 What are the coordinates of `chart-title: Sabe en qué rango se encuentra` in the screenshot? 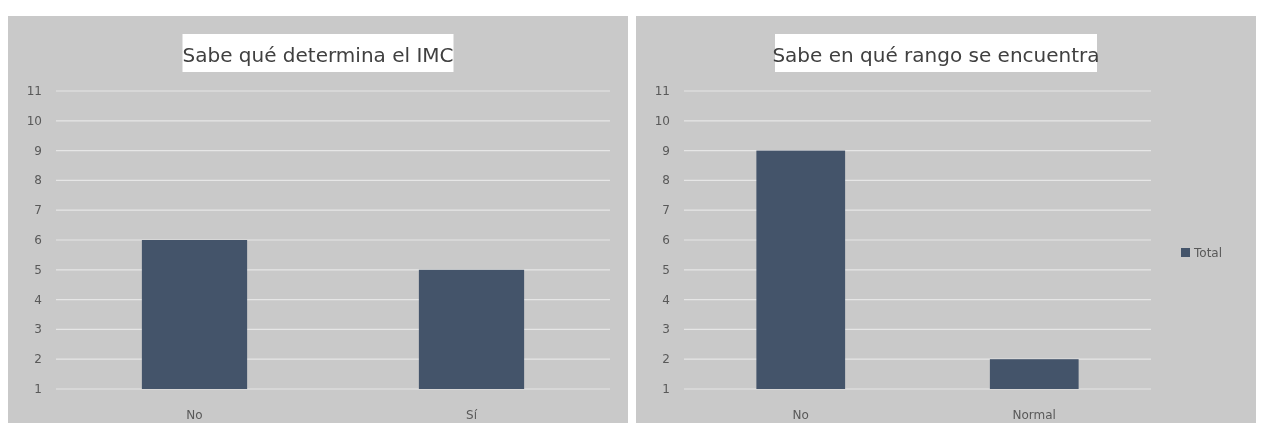 It's located at (936, 55).